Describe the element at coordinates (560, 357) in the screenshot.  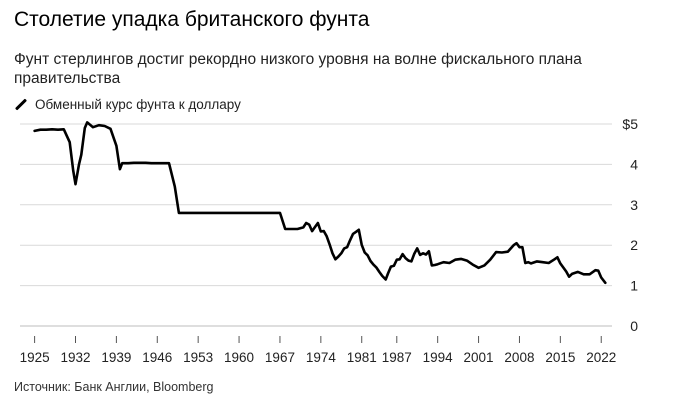
I see `x-tick-label: 2015` at that location.